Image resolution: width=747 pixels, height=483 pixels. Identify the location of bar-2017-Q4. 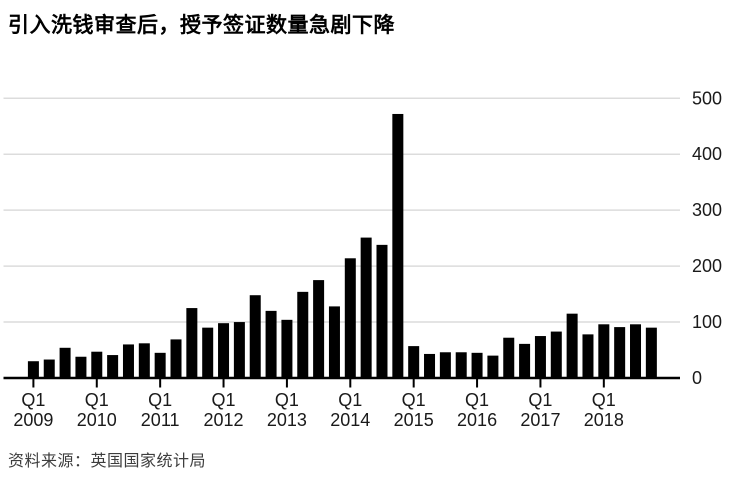
(588, 356).